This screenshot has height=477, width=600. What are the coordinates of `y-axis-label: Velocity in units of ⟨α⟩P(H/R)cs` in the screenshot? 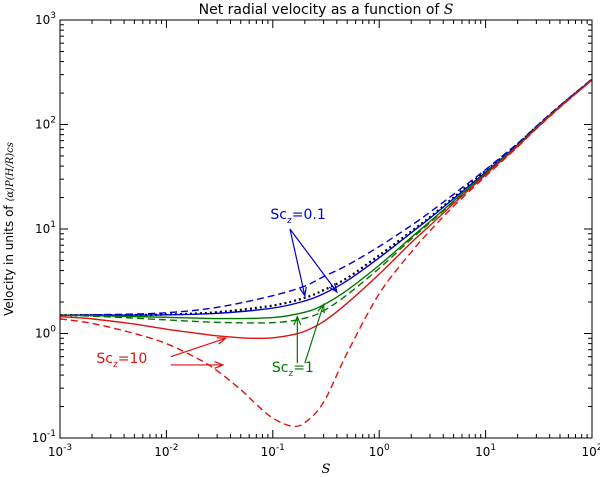 It's located at (9, 229).